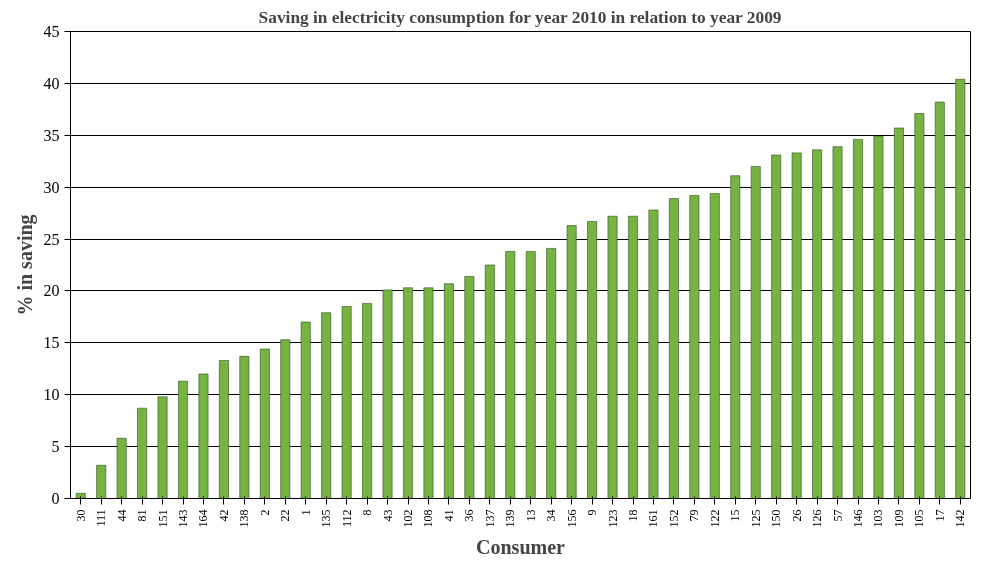 This screenshot has width=1007, height=565. I want to click on x-tick-label: 123, so click(612, 518).